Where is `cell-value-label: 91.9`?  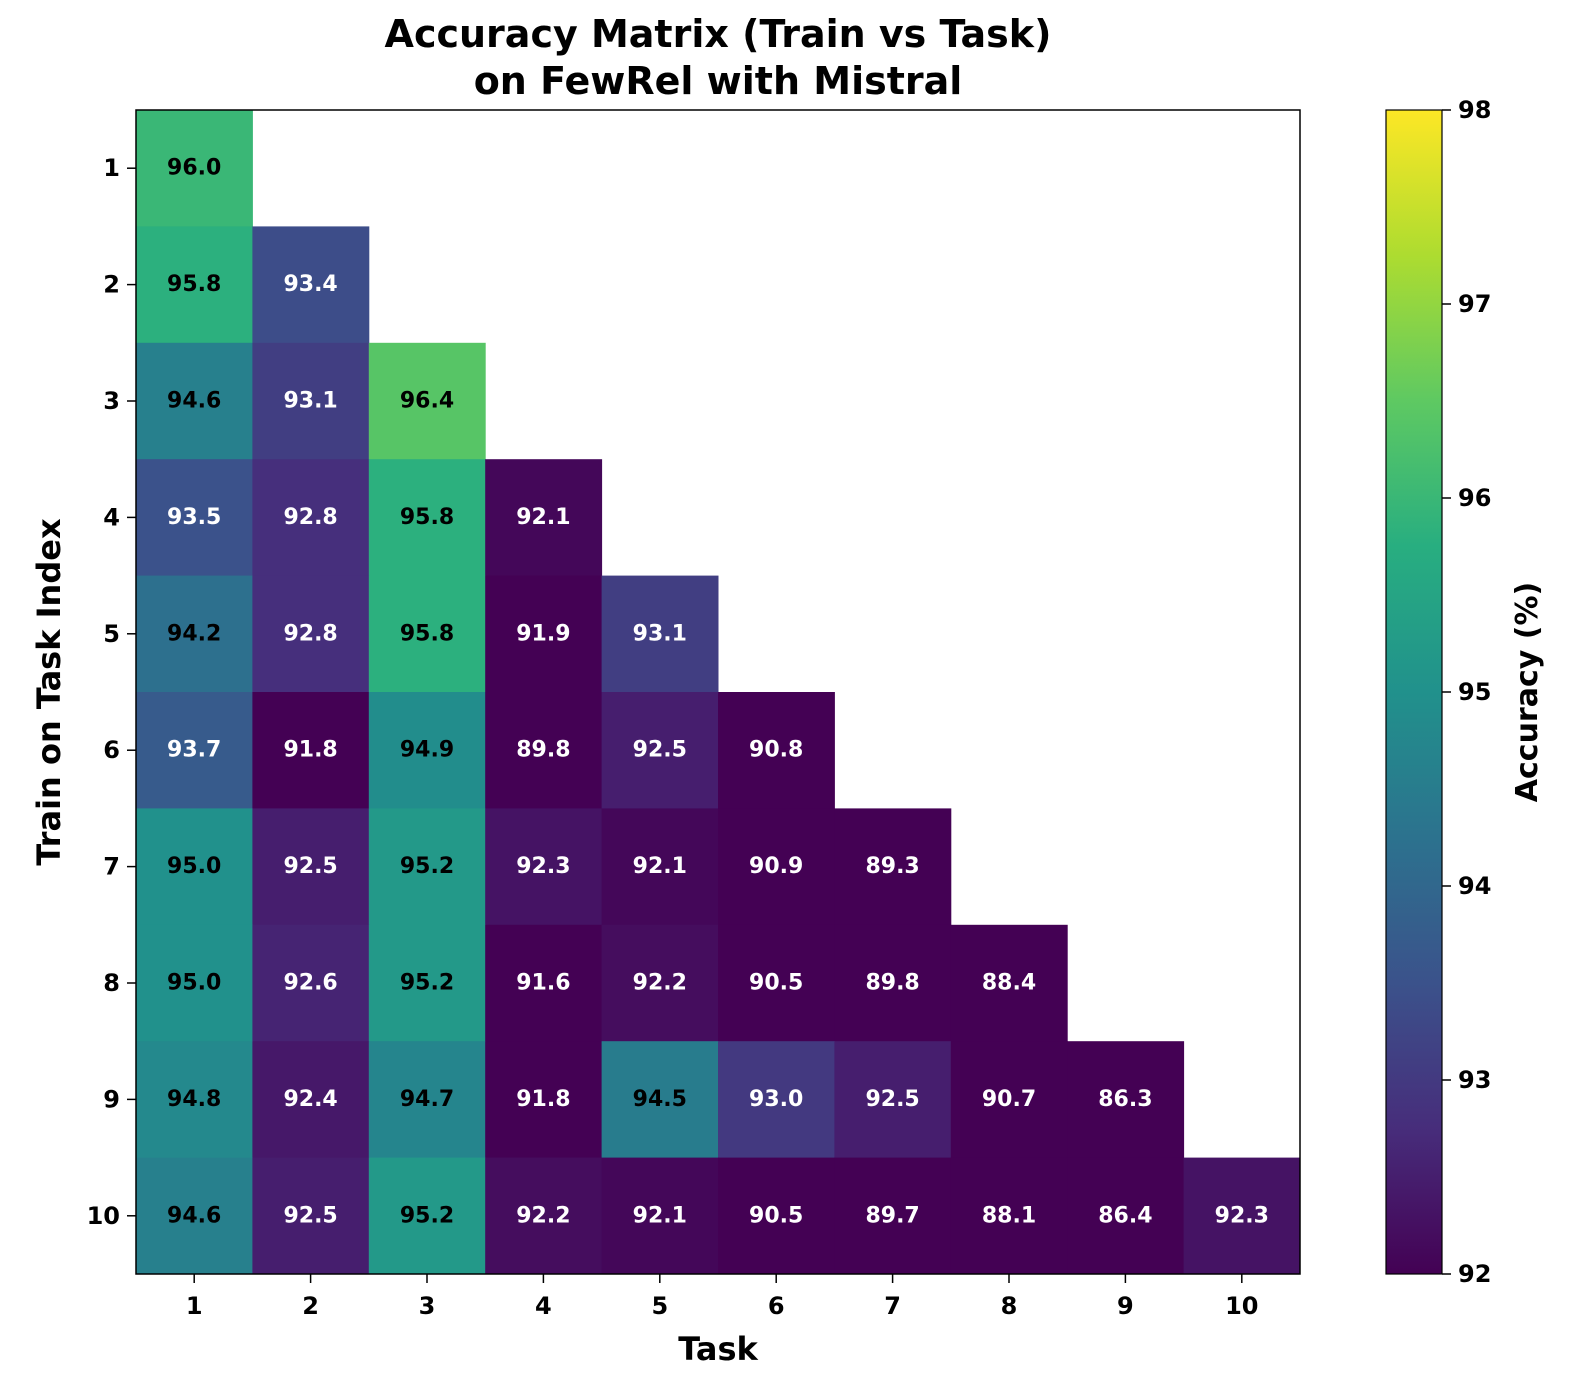 cell-value-label: 91.9 is located at coordinates (543, 633).